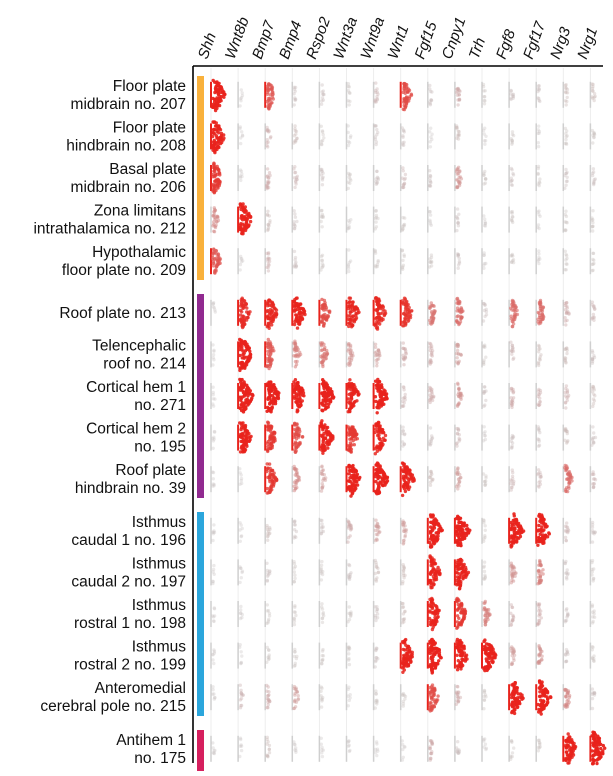 The height and width of the screenshot is (776, 613). Describe the element at coordinates (432, 313) in the screenshot. I see `cell-5-fgf15` at that location.